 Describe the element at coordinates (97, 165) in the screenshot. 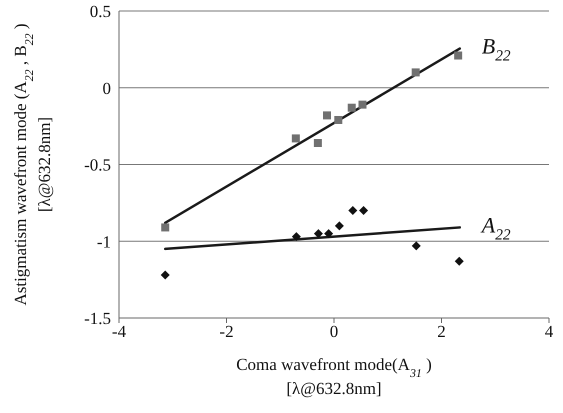

I see `y-tick-label: -0.5` at that location.